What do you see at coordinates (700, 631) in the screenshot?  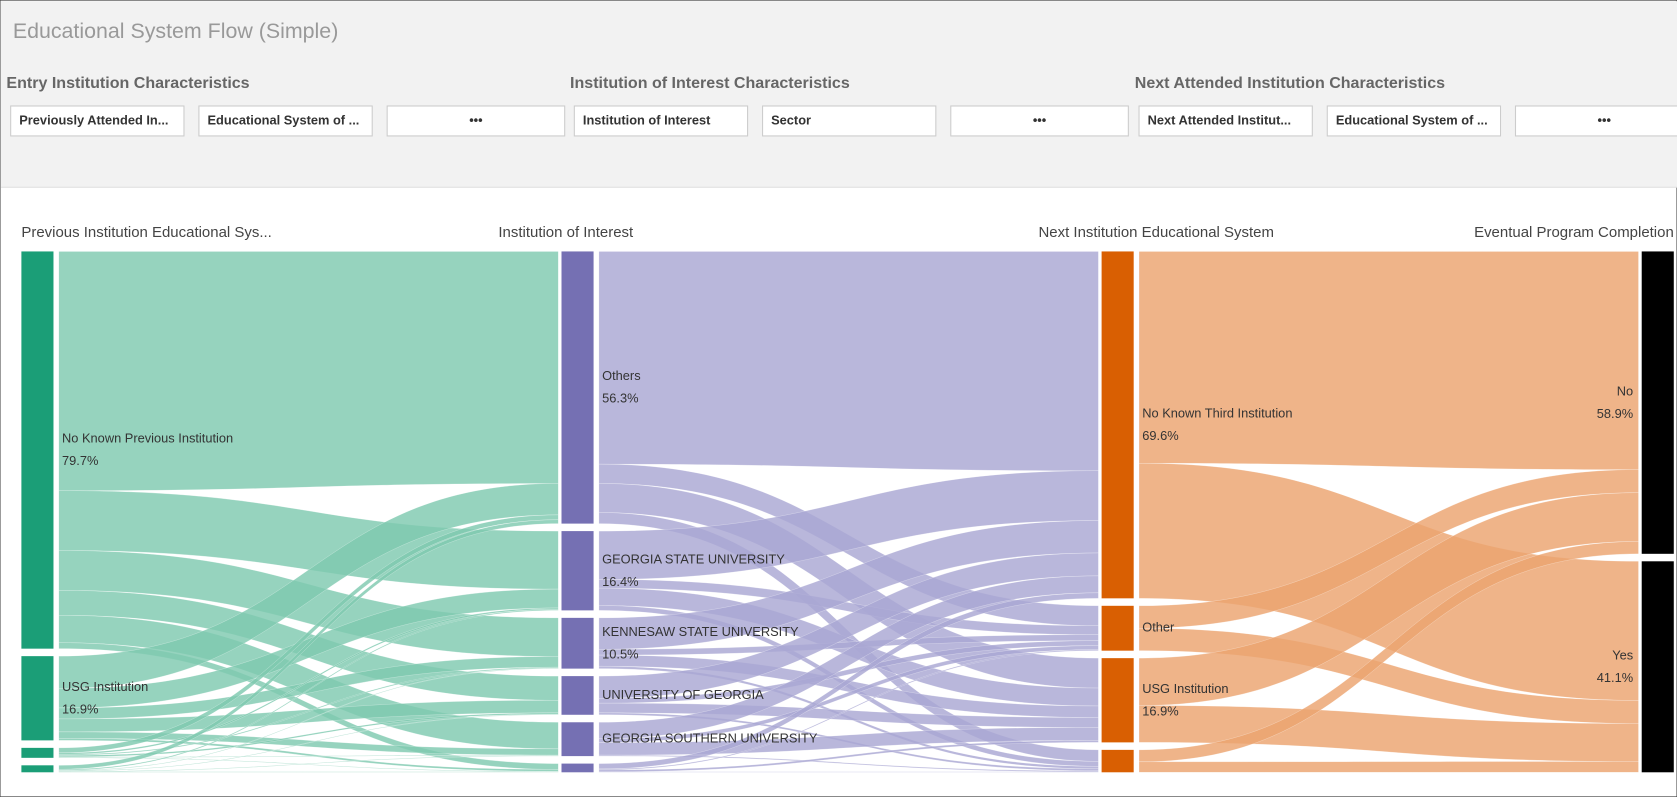 I see `node-label: KENNESAW STATE UNIVERSITY` at bounding box center [700, 631].